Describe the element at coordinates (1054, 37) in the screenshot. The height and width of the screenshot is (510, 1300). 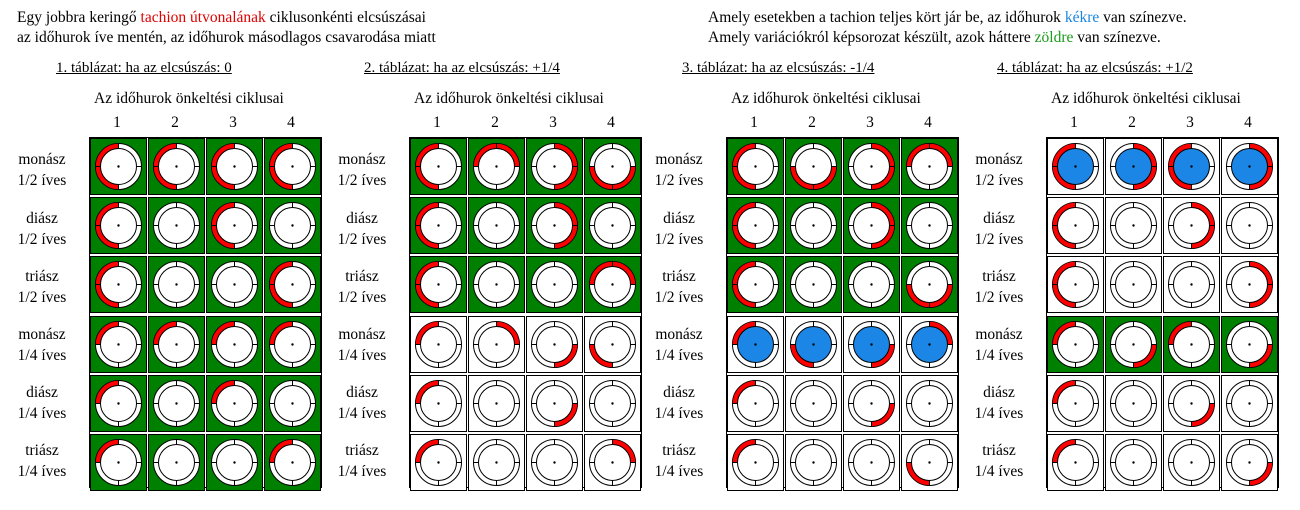
I see `header-highlight-green: zöldre` at that location.